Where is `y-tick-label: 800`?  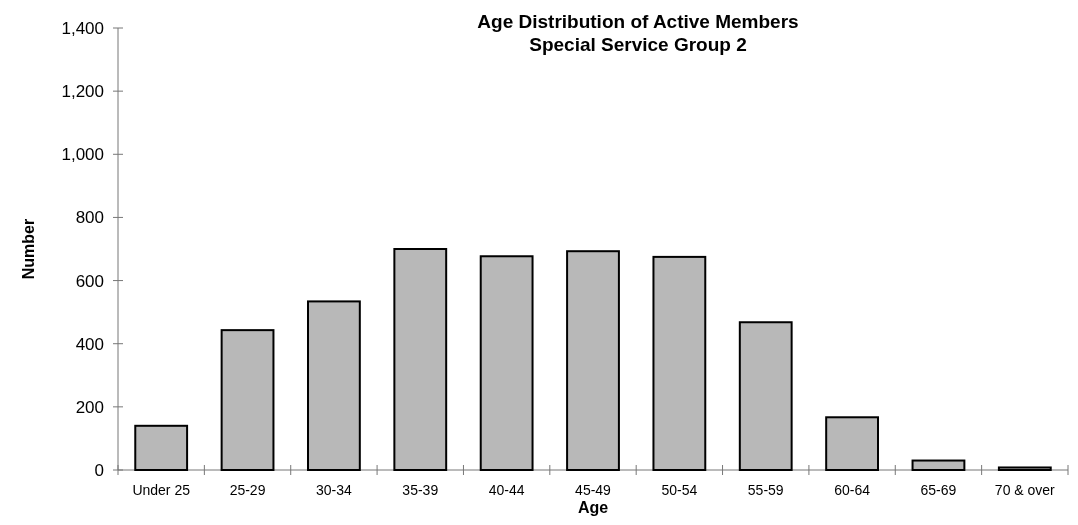 y-tick-label: 800 is located at coordinates (89, 218).